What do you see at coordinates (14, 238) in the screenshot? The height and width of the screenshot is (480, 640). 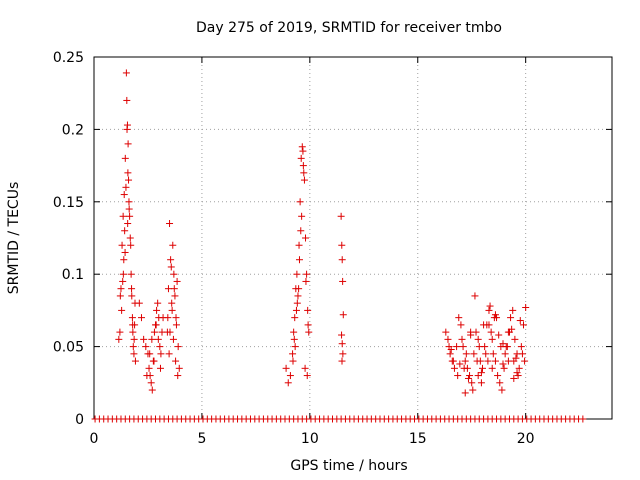 I see `y-axis-label: SRMTID / TECUs` at bounding box center [14, 238].